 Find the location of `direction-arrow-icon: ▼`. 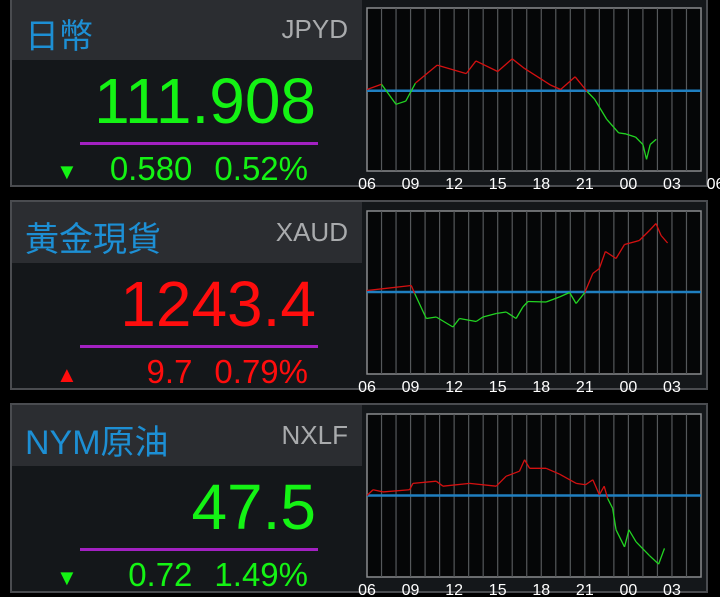

direction-arrow-icon: ▼ is located at coordinates (67, 171).